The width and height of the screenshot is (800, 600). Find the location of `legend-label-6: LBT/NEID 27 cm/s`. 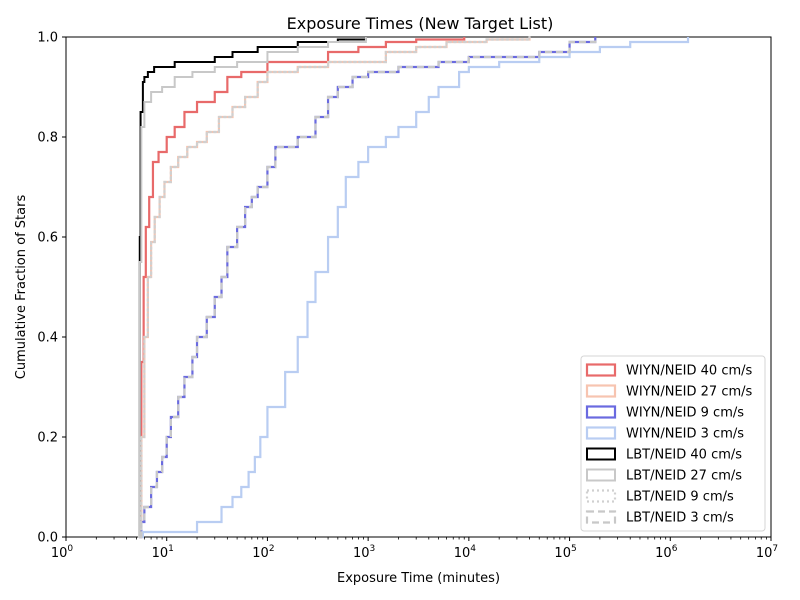

legend-label-6: LBT/NEID 27 cm/s is located at coordinates (684, 476).